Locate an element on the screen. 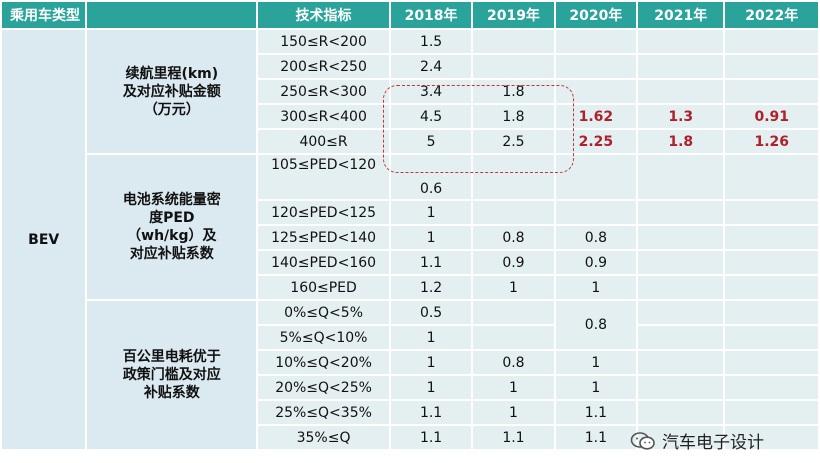 The width and height of the screenshot is (820, 463). watermark-text: 汽车电子设计 is located at coordinates (713, 443).